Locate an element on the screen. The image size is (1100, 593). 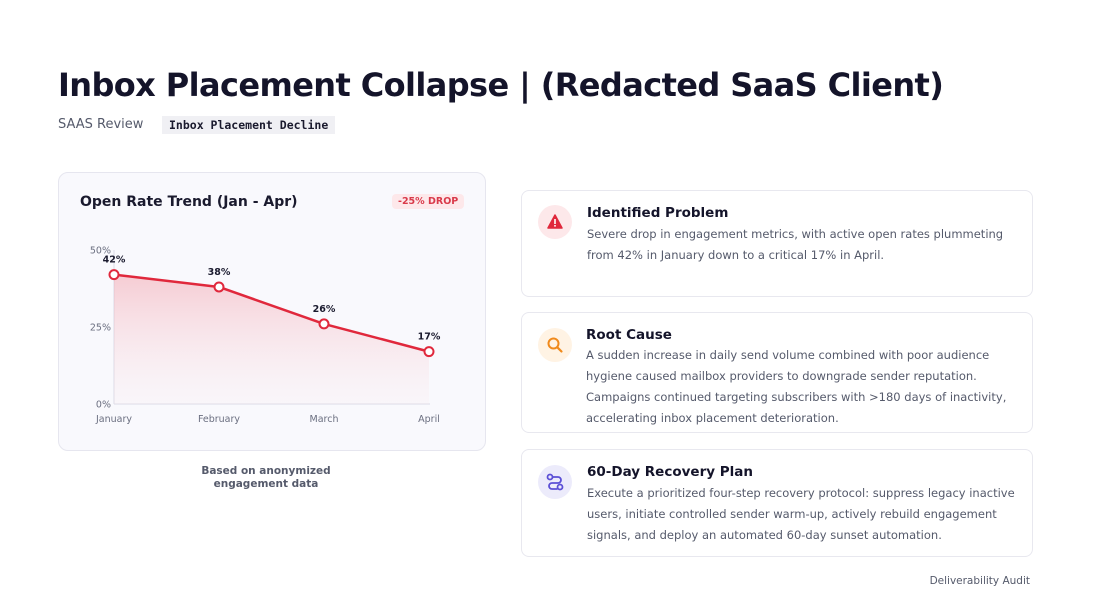
card-title: Identified Problem is located at coordinates (658, 213).